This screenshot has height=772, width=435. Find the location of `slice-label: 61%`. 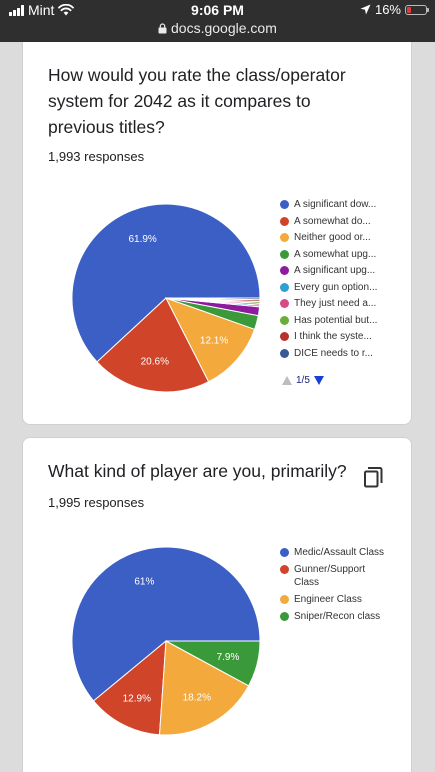

slice-label: 61% is located at coordinates (144, 581).